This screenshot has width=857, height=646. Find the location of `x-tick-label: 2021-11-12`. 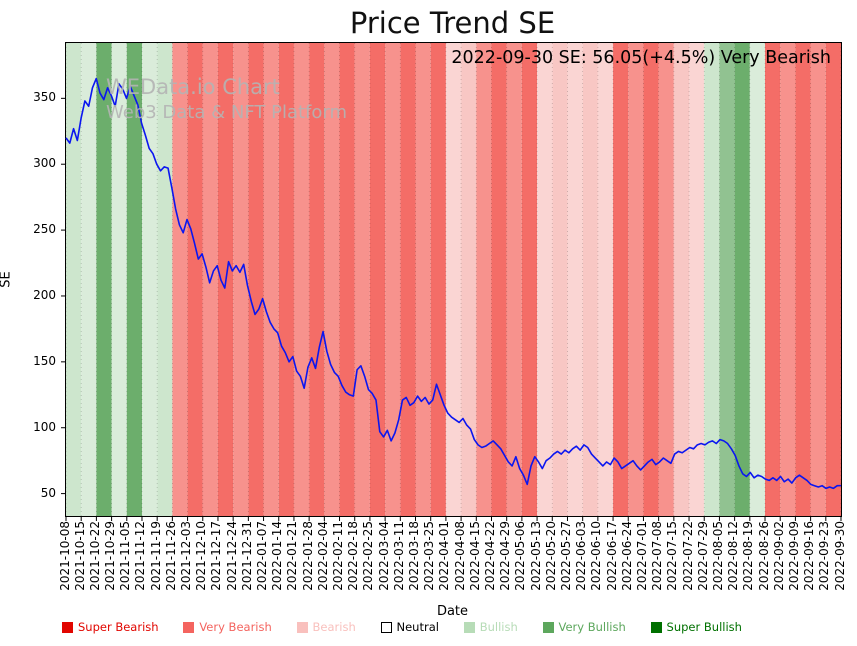

x-tick-label: 2021-11-12 is located at coordinates (140, 556).